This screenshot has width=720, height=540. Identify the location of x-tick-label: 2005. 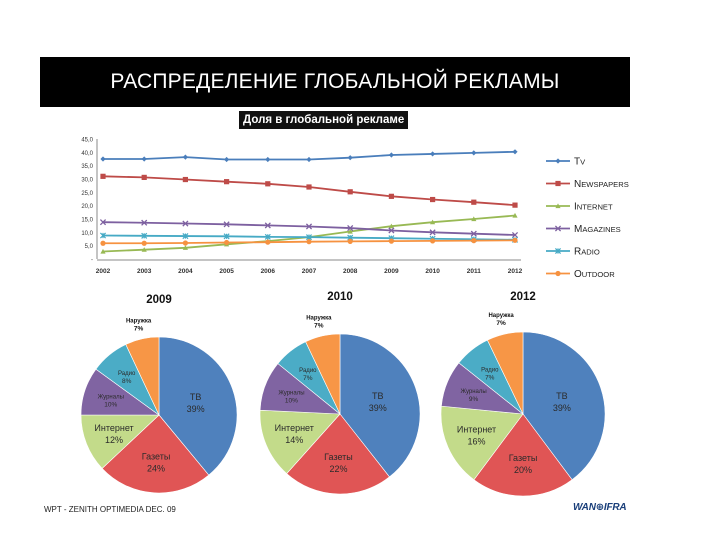
(226, 271).